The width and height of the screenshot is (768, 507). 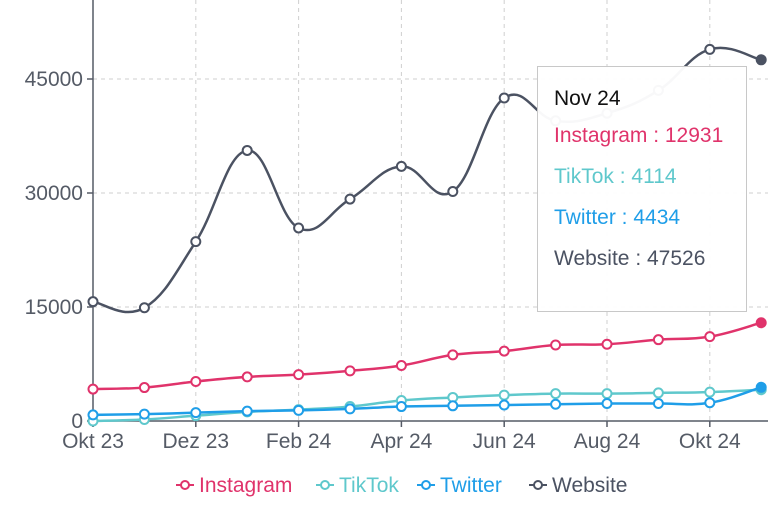 I want to click on y-tick-label: 15000, so click(x=54, y=307).